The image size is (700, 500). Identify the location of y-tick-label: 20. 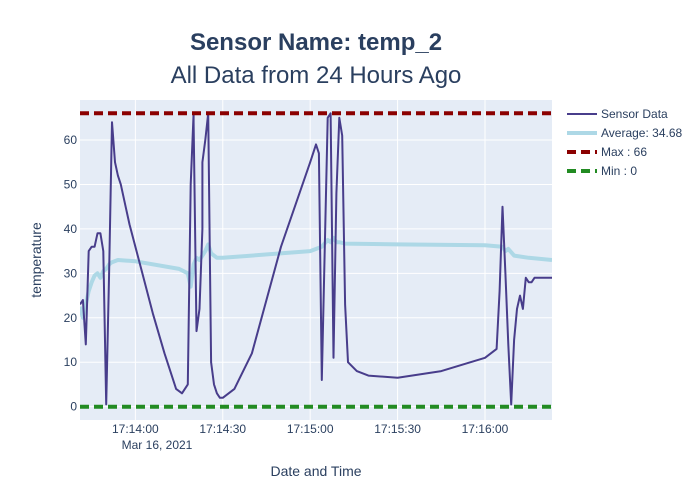
(71, 318).